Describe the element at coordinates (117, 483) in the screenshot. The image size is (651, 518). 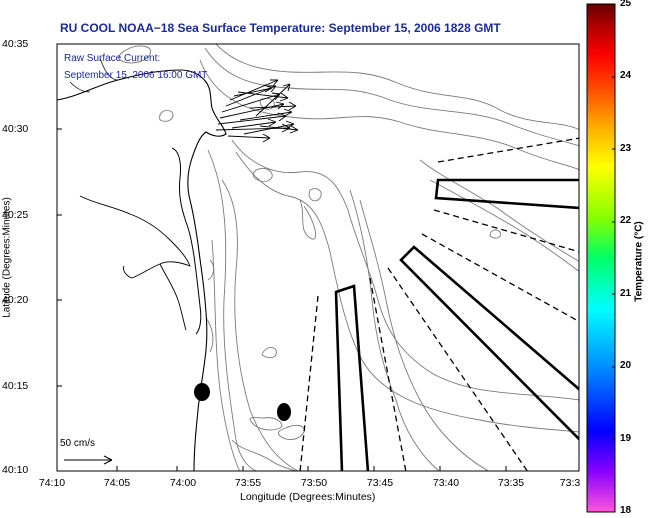
I see `x-tick-label: 74:05` at that location.